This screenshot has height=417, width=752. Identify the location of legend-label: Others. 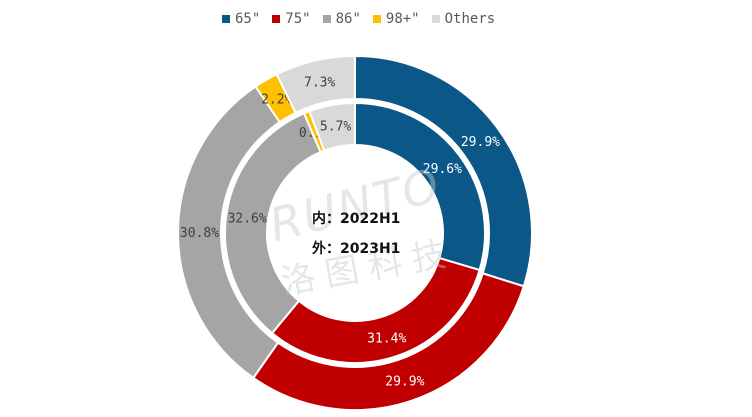
(470, 19).